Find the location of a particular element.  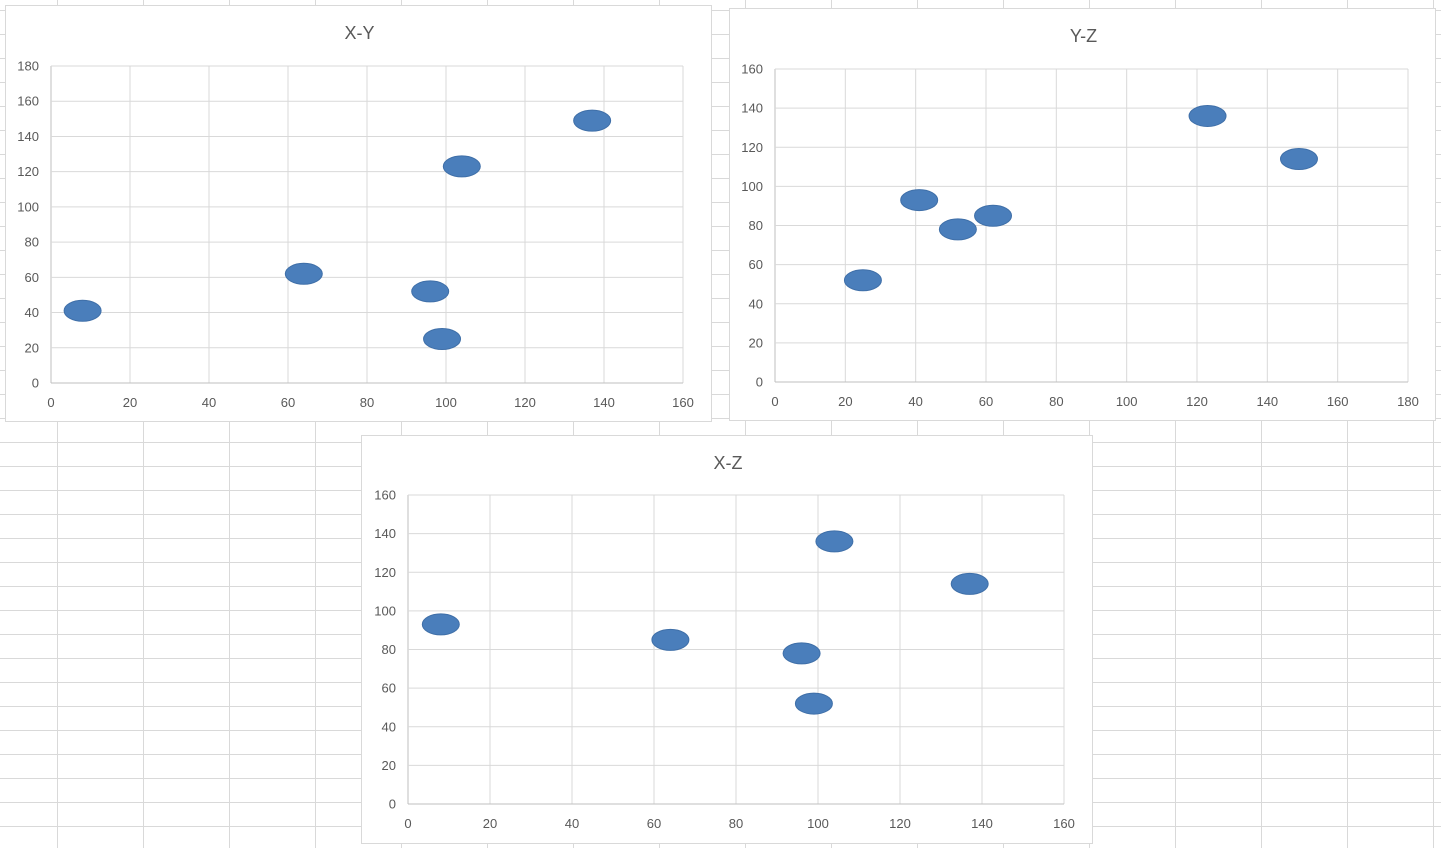

x-tick-label-xy: 0 is located at coordinates (50, 402).